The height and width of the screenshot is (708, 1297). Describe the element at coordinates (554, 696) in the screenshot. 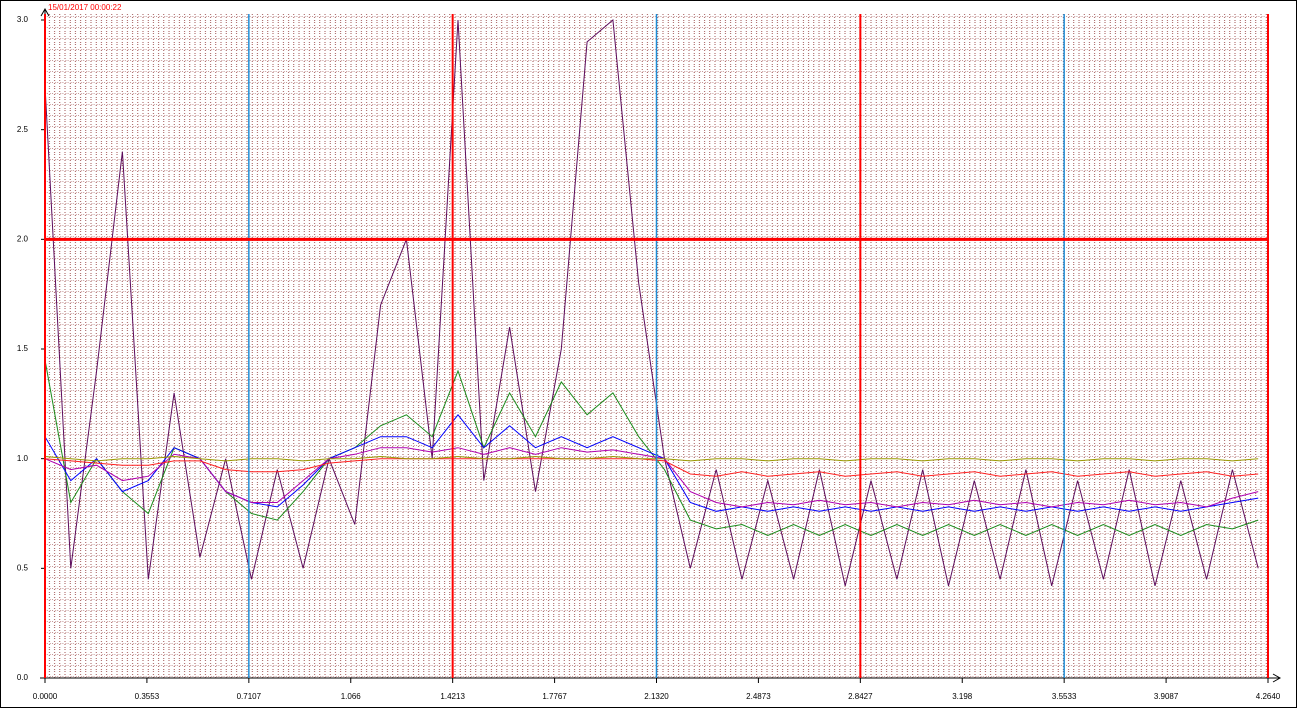

I see `x-tick-label: 1.7767` at that location.